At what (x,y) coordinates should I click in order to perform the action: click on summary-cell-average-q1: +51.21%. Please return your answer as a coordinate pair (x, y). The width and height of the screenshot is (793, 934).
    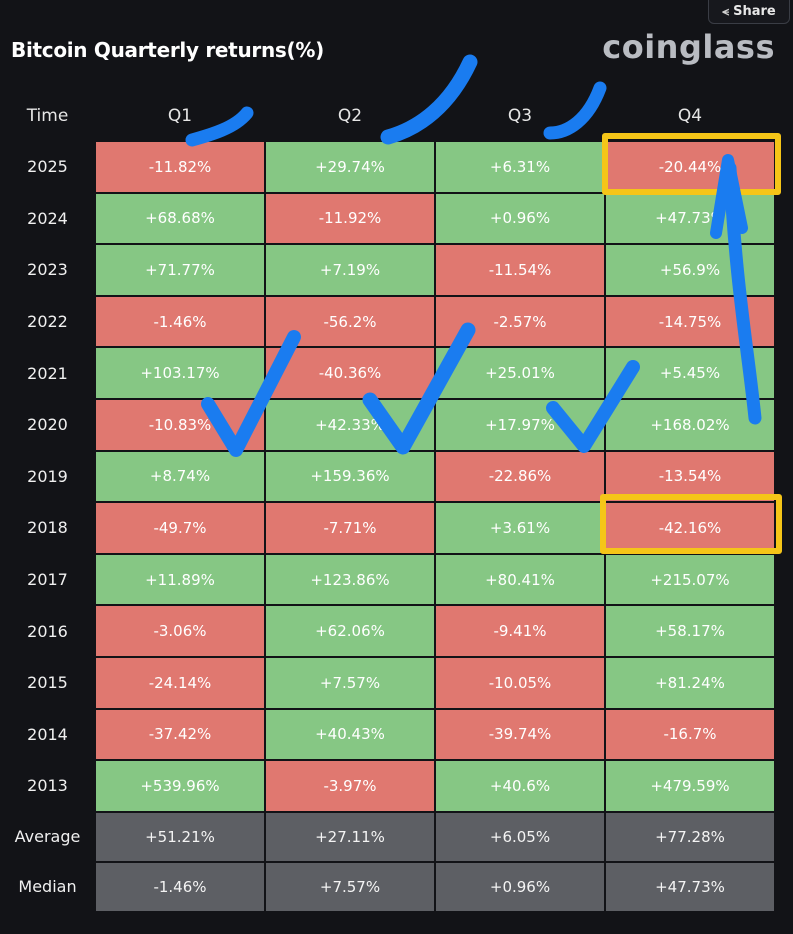
    Looking at the image, I should click on (180, 836).